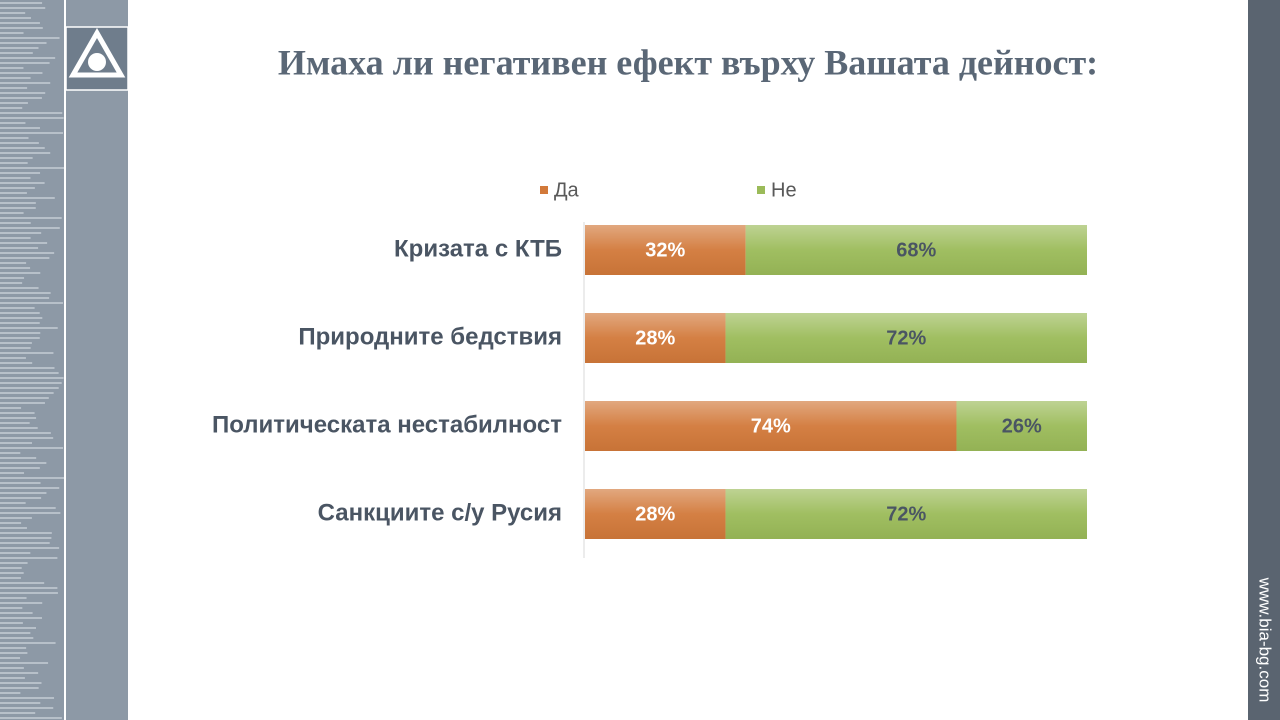 This screenshot has width=1280, height=720. Describe the element at coordinates (440, 512) in the screenshot. I see `category-label: Санкциите с/у Русия` at that location.